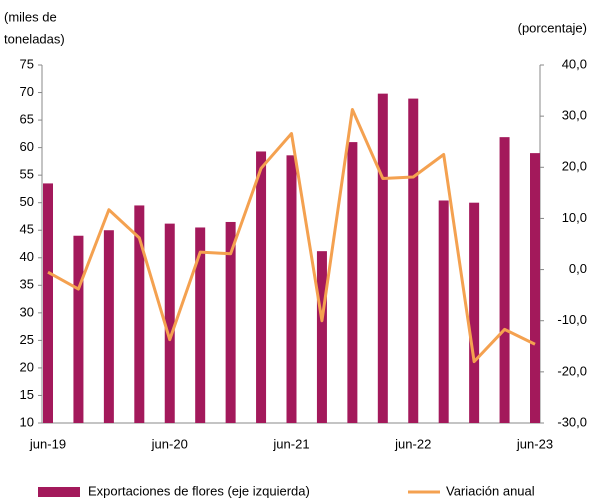  Describe the element at coordinates (572, 319) in the screenshot. I see `y2-tick-label: -10,0` at that location.